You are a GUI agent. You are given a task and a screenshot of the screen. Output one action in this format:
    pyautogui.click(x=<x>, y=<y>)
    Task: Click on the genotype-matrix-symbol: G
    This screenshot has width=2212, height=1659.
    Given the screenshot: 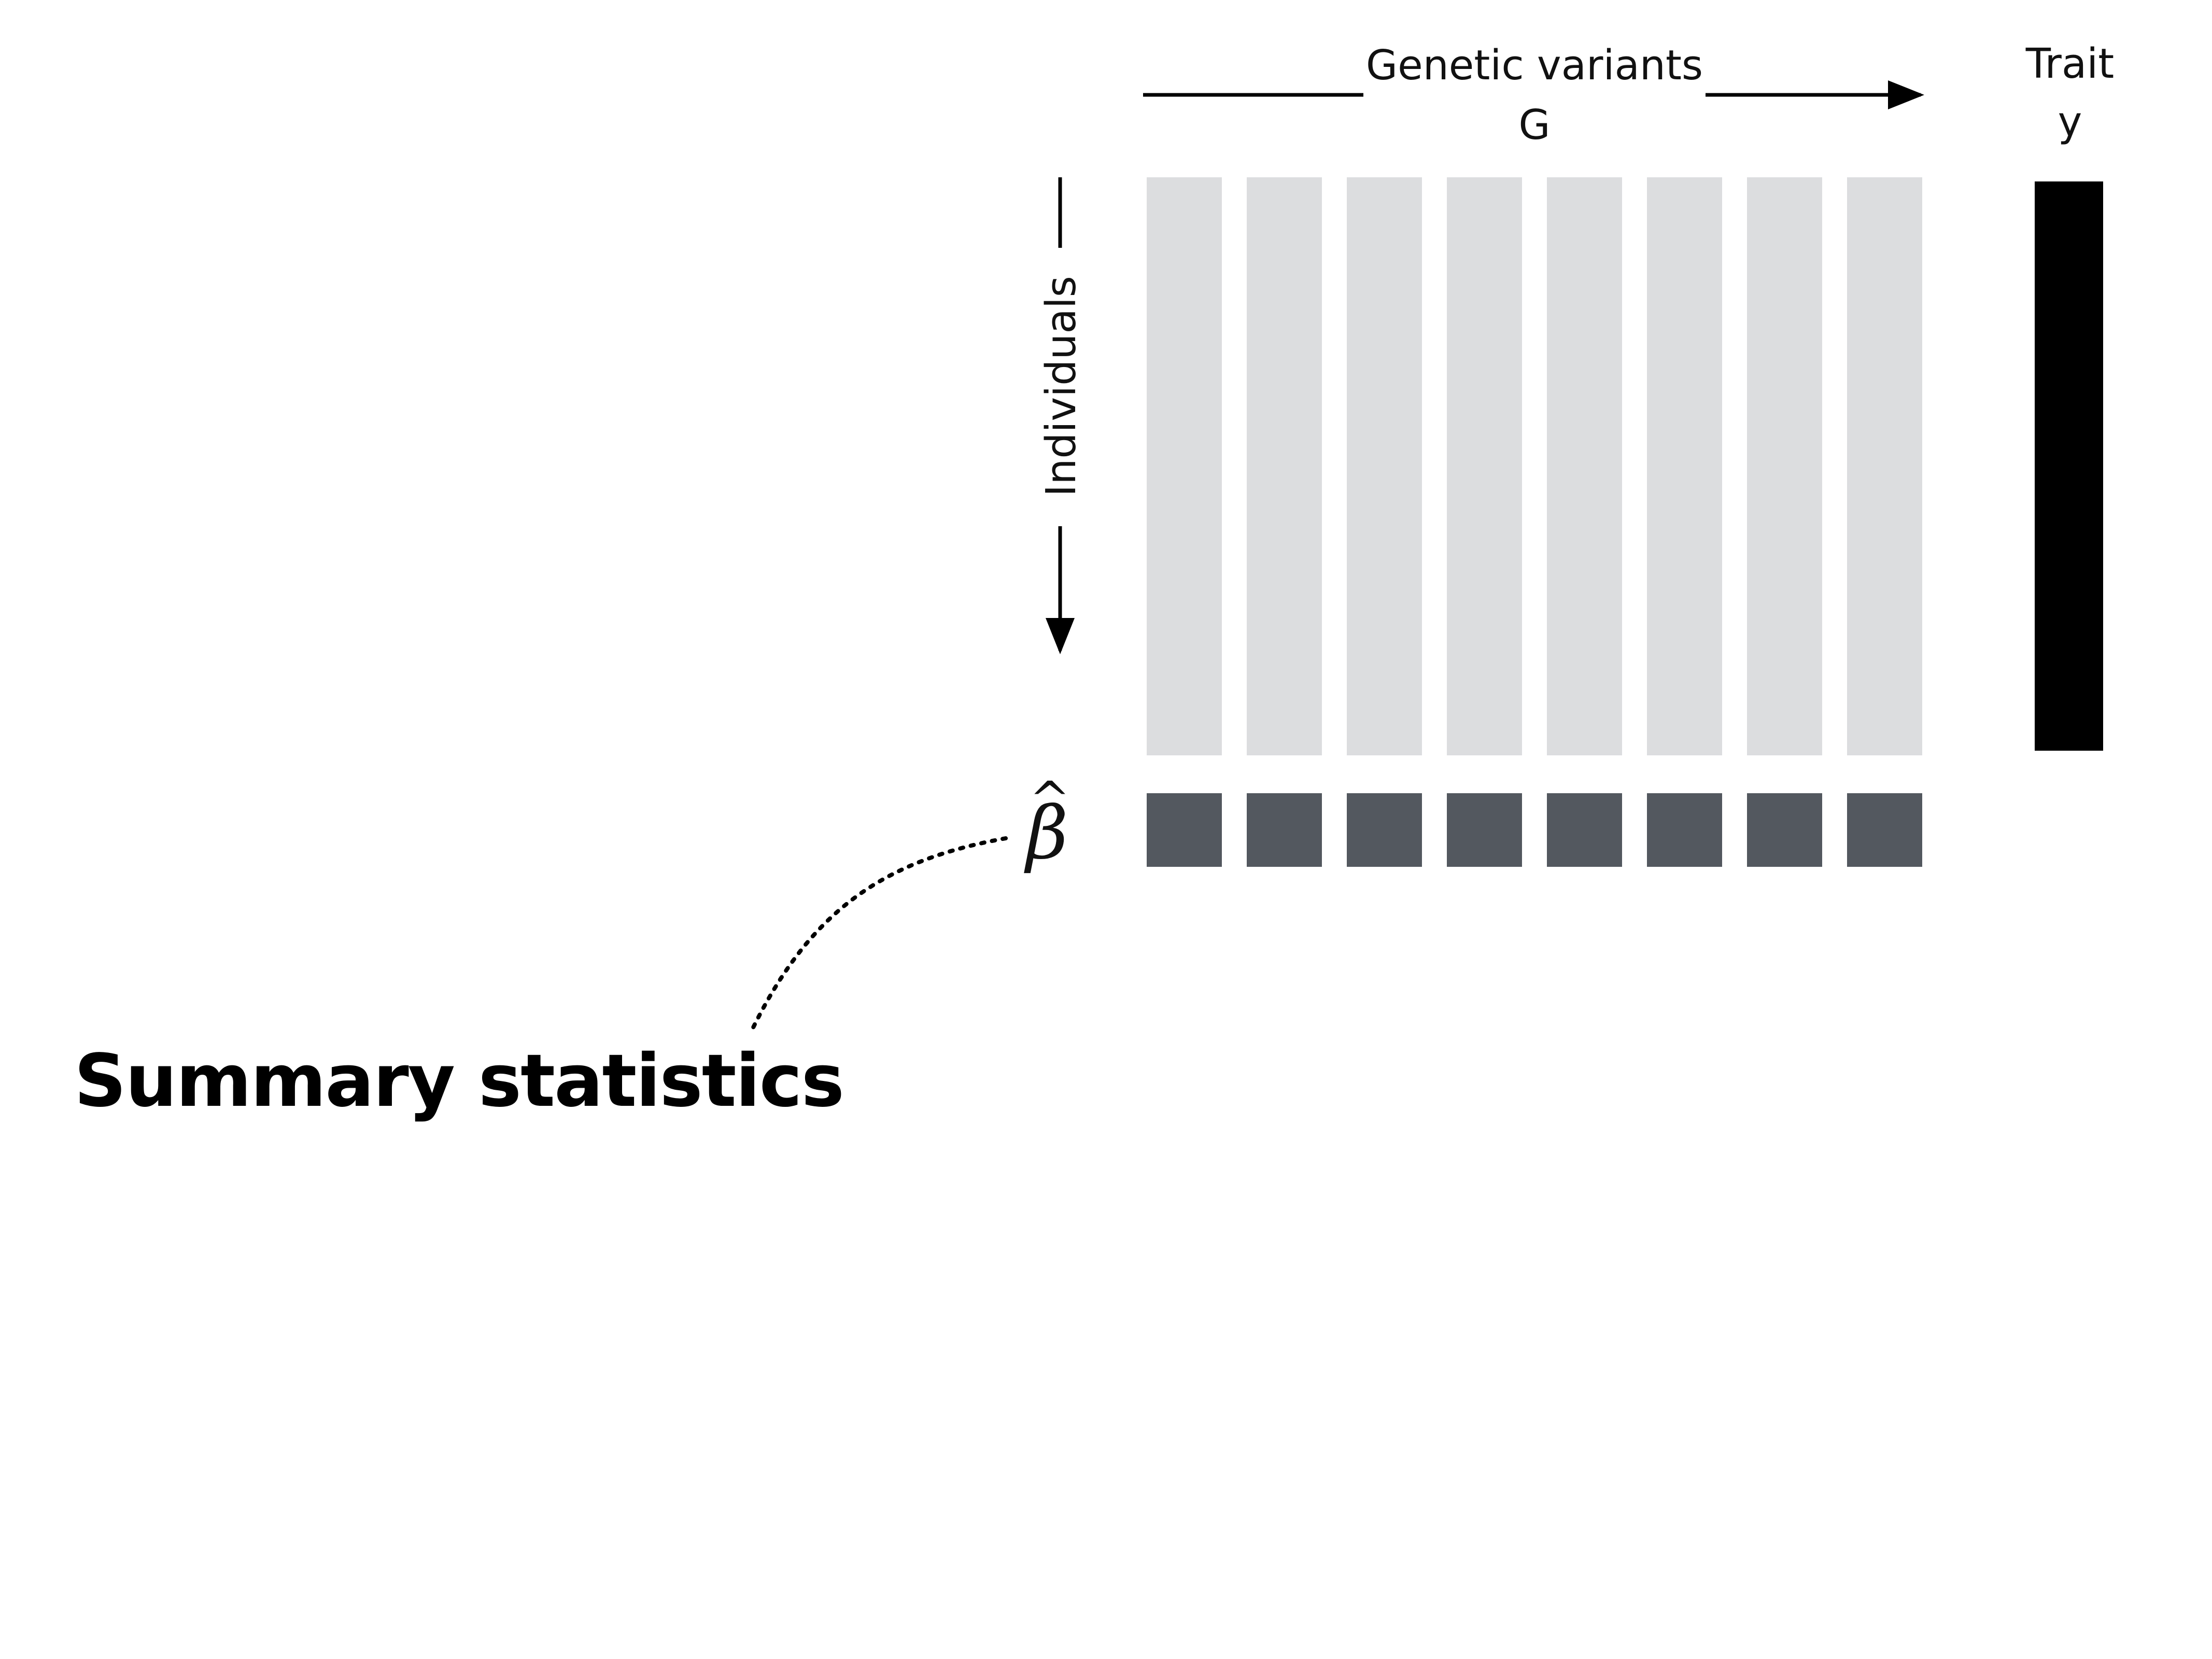 What is the action you would take?
    pyautogui.click(x=1534, y=125)
    